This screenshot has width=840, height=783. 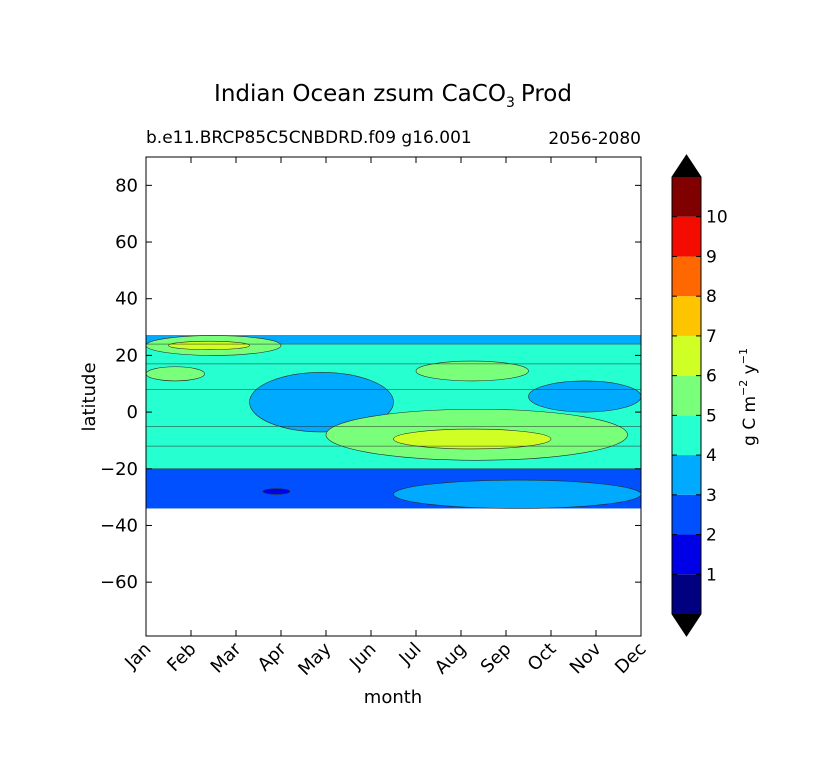 What do you see at coordinates (181, 657) in the screenshot?
I see `x-tick-label: Feb` at bounding box center [181, 657].